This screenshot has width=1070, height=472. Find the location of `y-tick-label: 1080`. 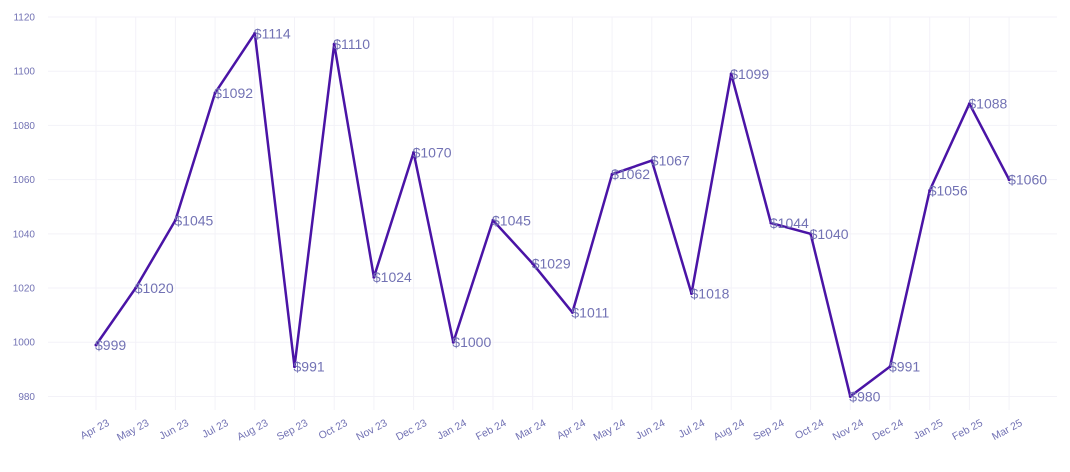

y-tick-label: 1080 is located at coordinates (24, 126).